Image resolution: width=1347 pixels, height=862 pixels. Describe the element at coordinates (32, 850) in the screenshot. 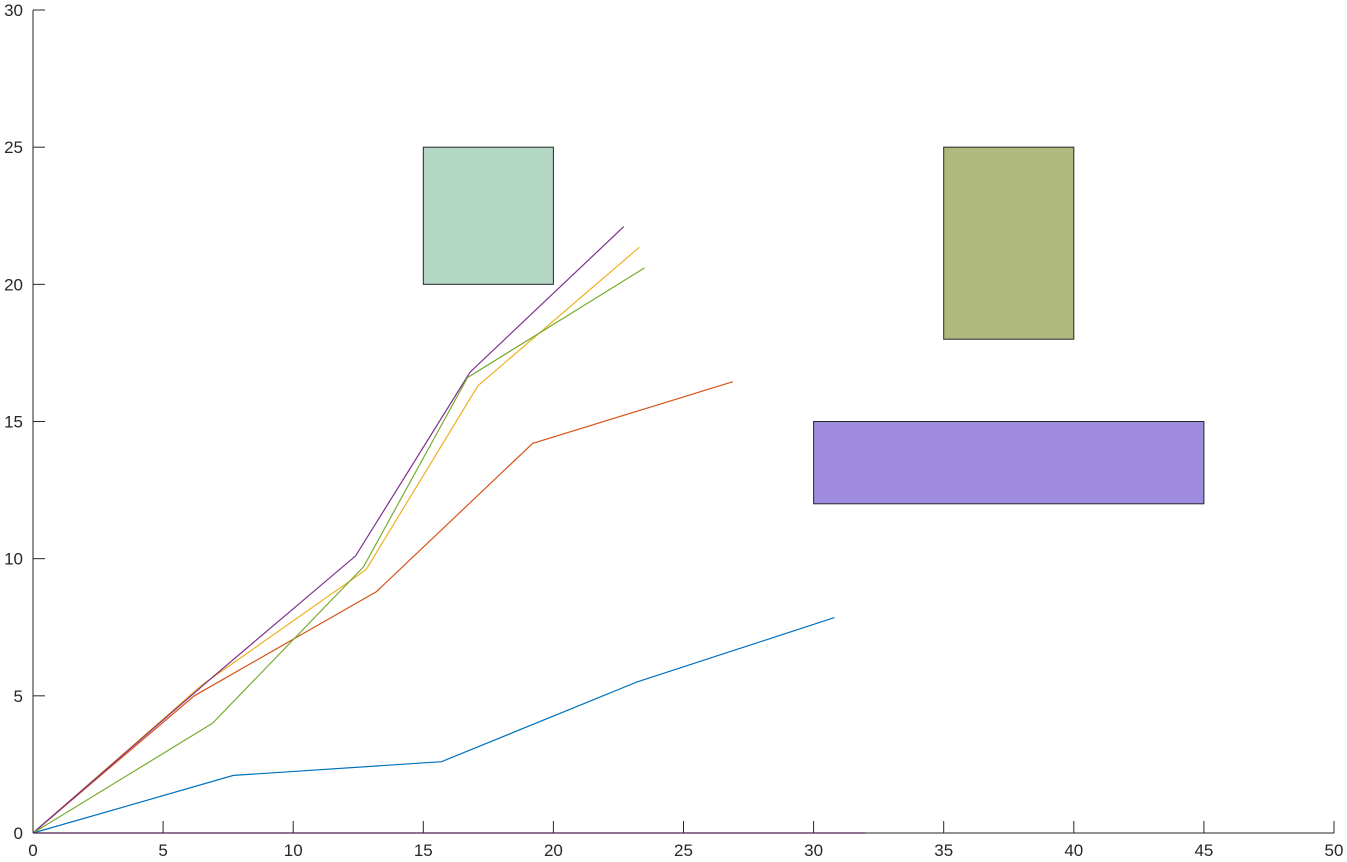

I see `x-tick-label: 0` at that location.